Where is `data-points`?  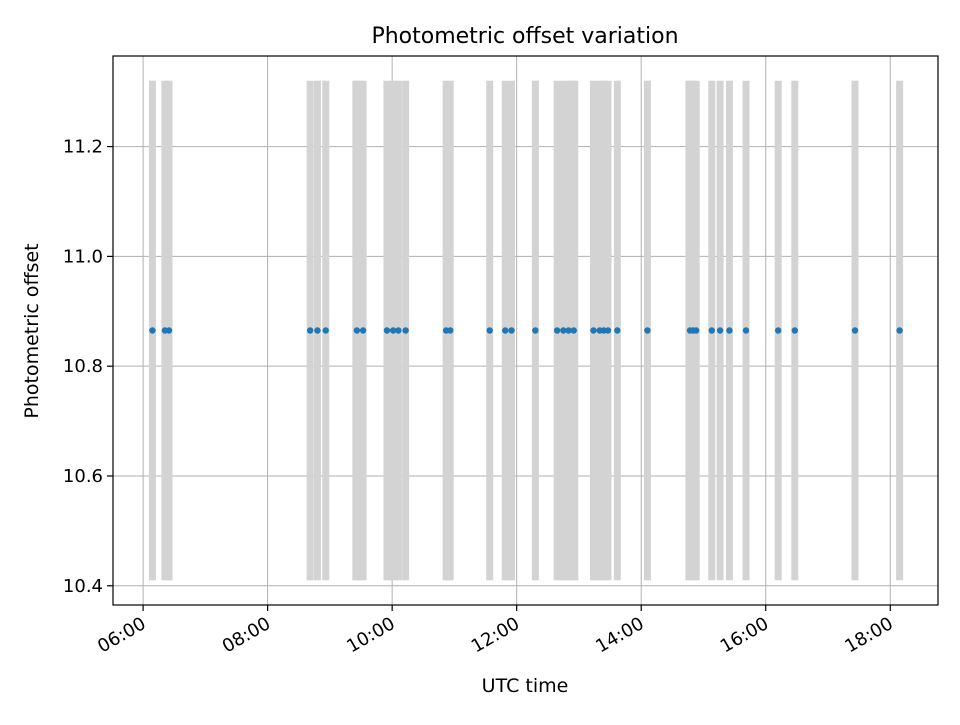
data-points is located at coordinates (526, 330).